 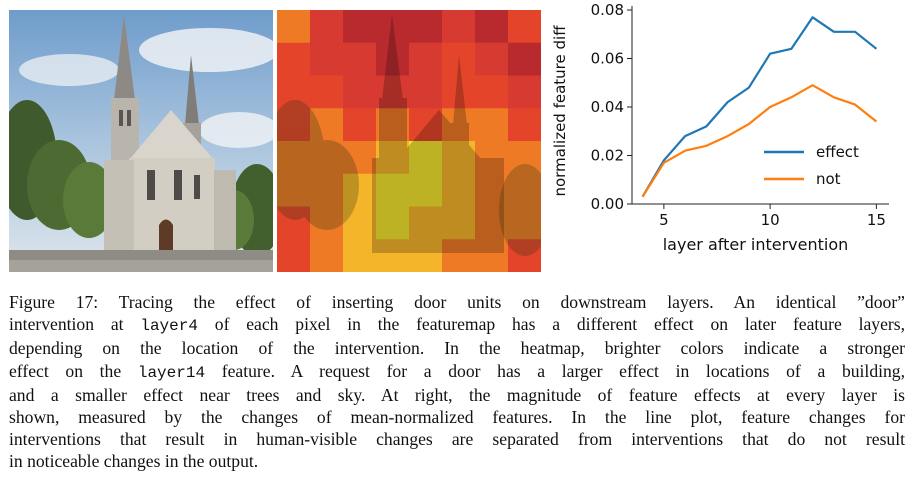 I want to click on caption-code: layer4, so click(x=169, y=326).